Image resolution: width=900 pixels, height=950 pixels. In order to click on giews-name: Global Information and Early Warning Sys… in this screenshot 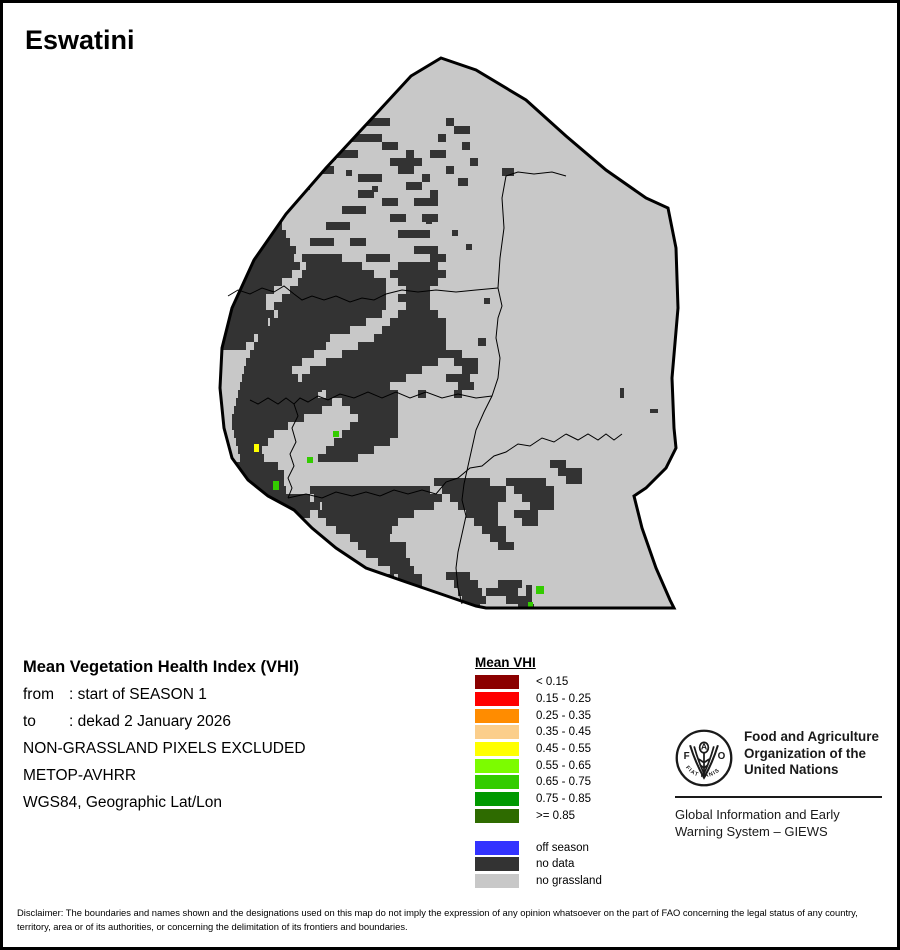, I will do `click(780, 823)`.